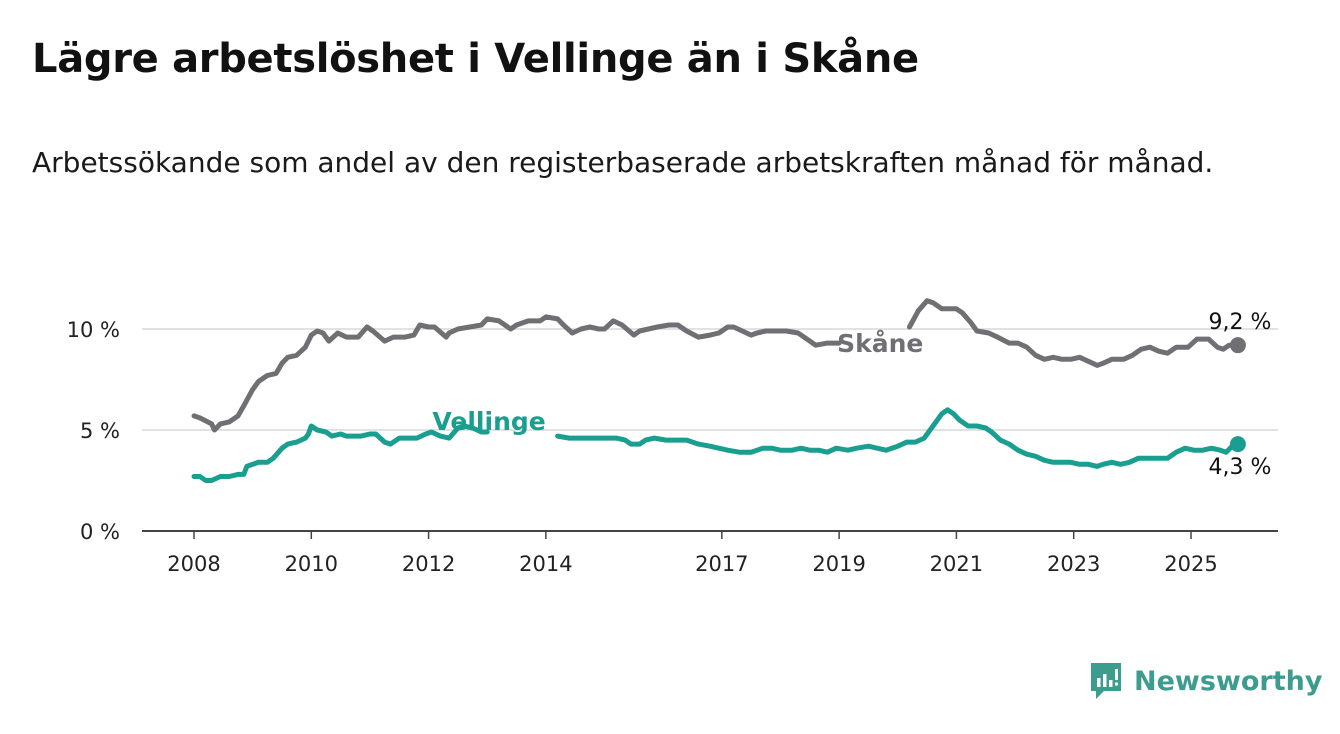 The image size is (1340, 734). I want to click on brand-logo: Newsworthy, so click(1205, 681).